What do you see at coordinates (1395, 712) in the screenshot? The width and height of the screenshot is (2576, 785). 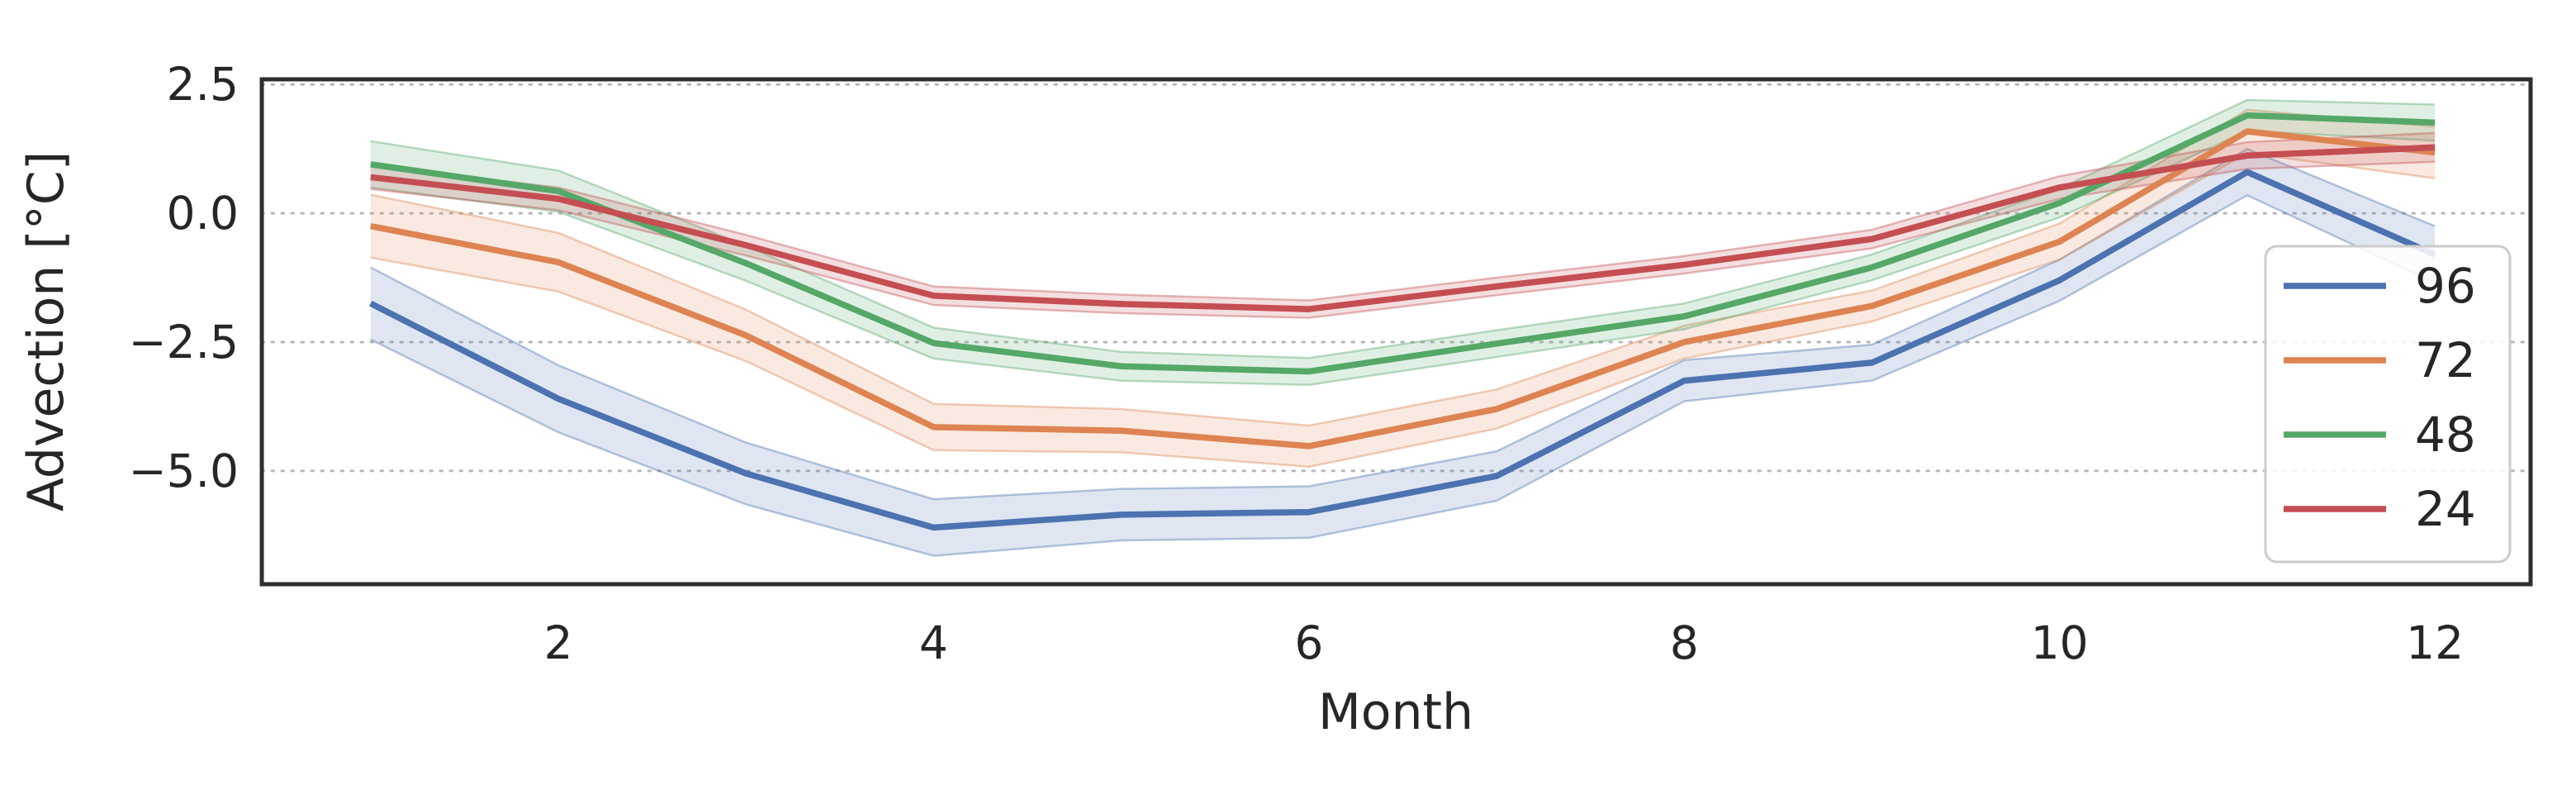 I see `x-axis-label: Month` at bounding box center [1395, 712].